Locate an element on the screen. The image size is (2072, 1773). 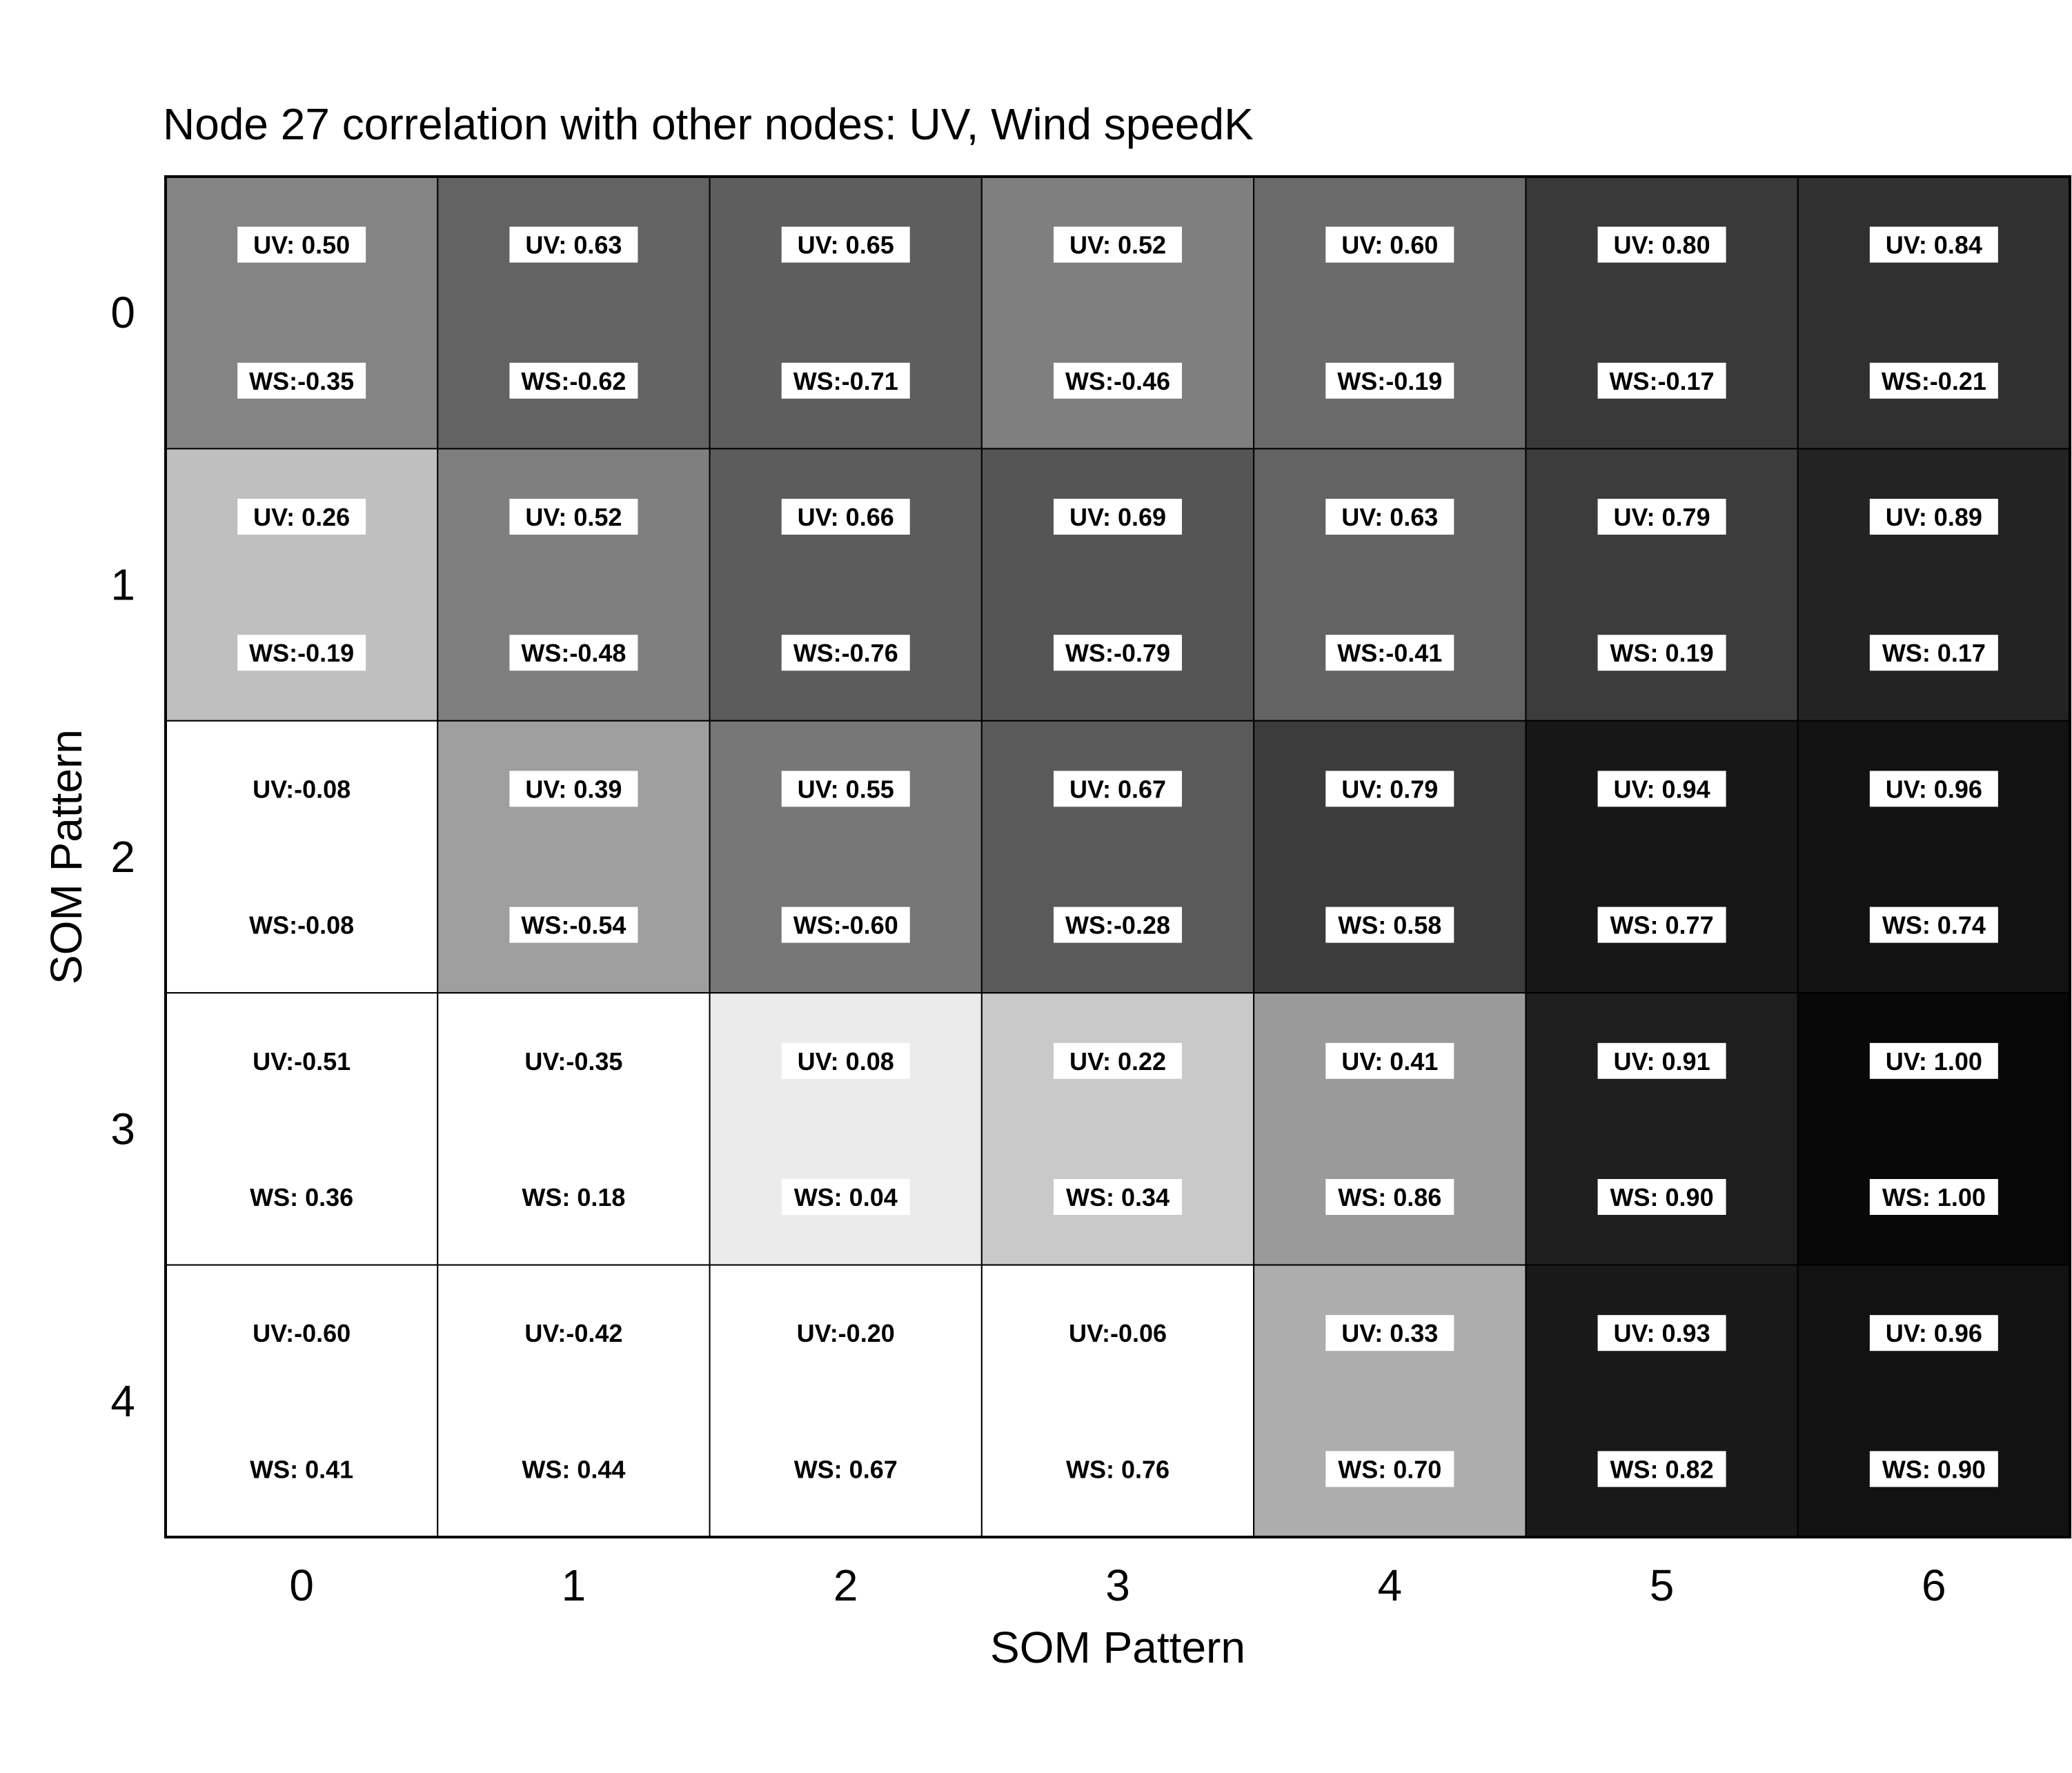
cell-ws-label: WS:-0.60 is located at coordinates (845, 925).